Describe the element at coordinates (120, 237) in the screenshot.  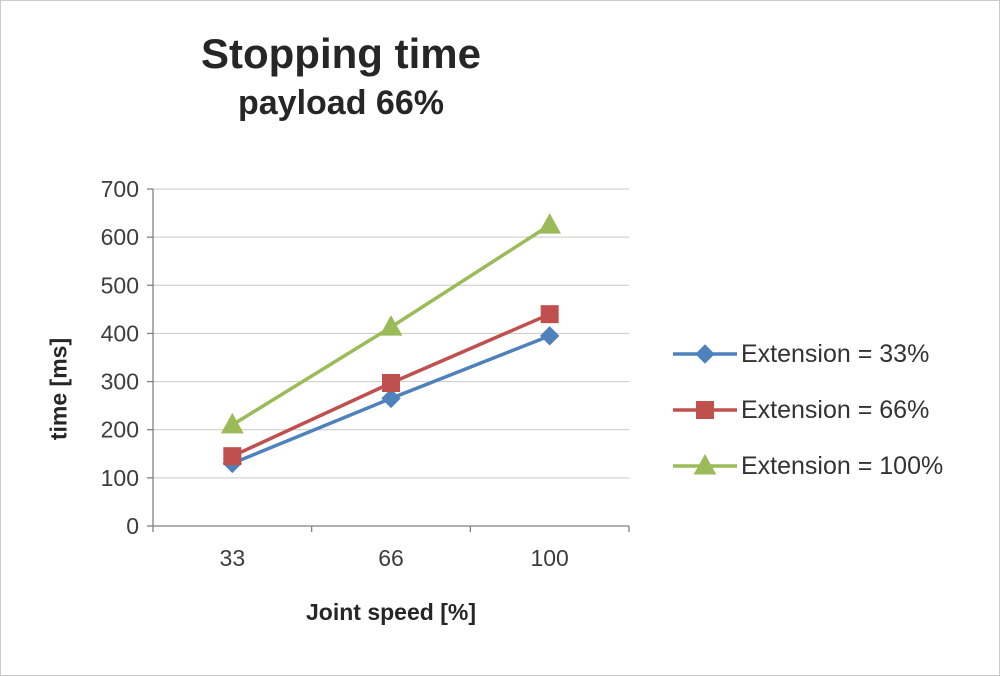
I see `y-tick-label: 600` at that location.